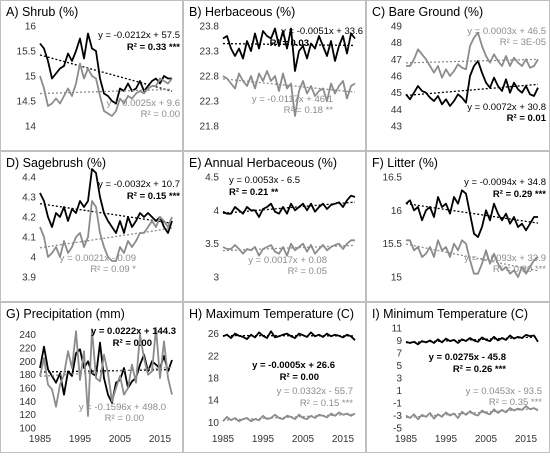 This screenshot has height=458, width=550. What do you see at coordinates (27, 102) in the screenshot?
I see `panel-1-ytick-label: 14.5` at bounding box center [27, 102].